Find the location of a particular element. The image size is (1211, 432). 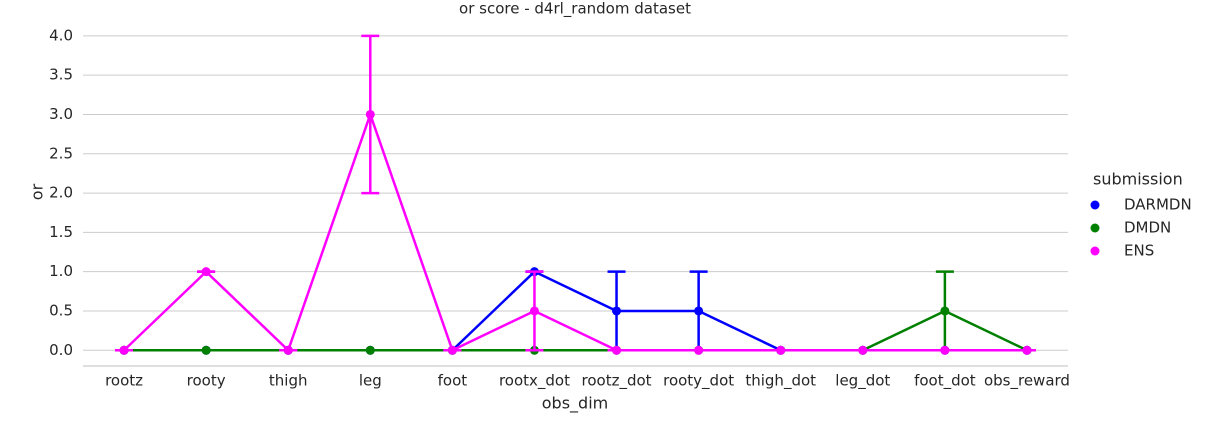

y-tick-label: 4.0 is located at coordinates (61, 35).